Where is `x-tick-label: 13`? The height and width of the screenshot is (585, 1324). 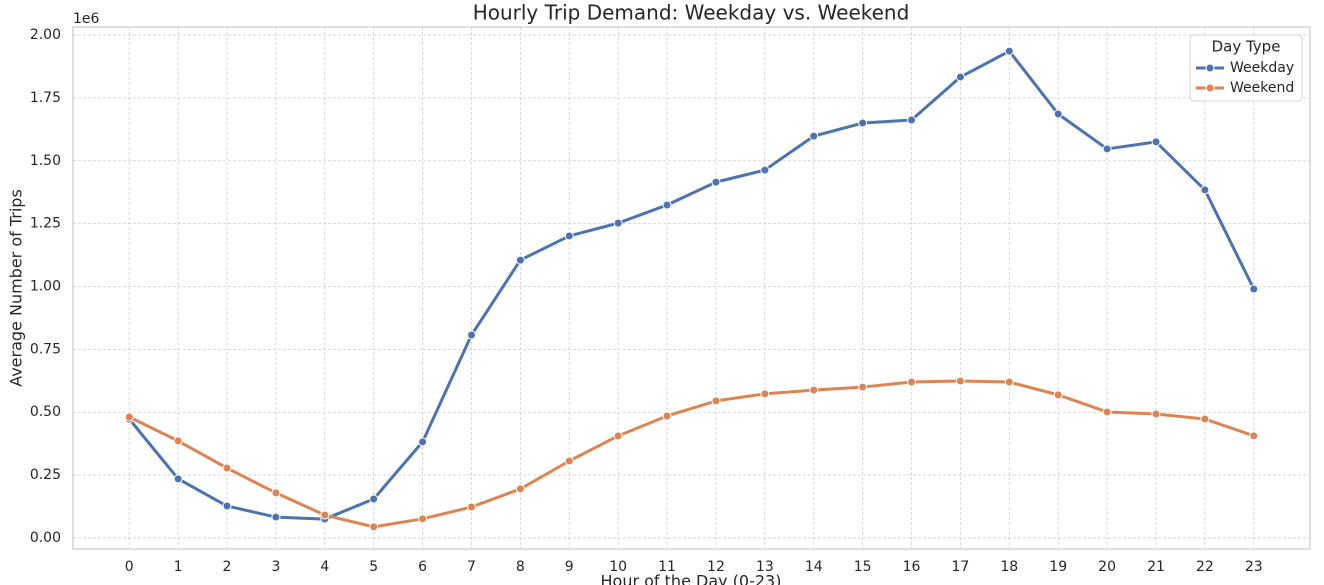 x-tick-label: 13 is located at coordinates (765, 567).